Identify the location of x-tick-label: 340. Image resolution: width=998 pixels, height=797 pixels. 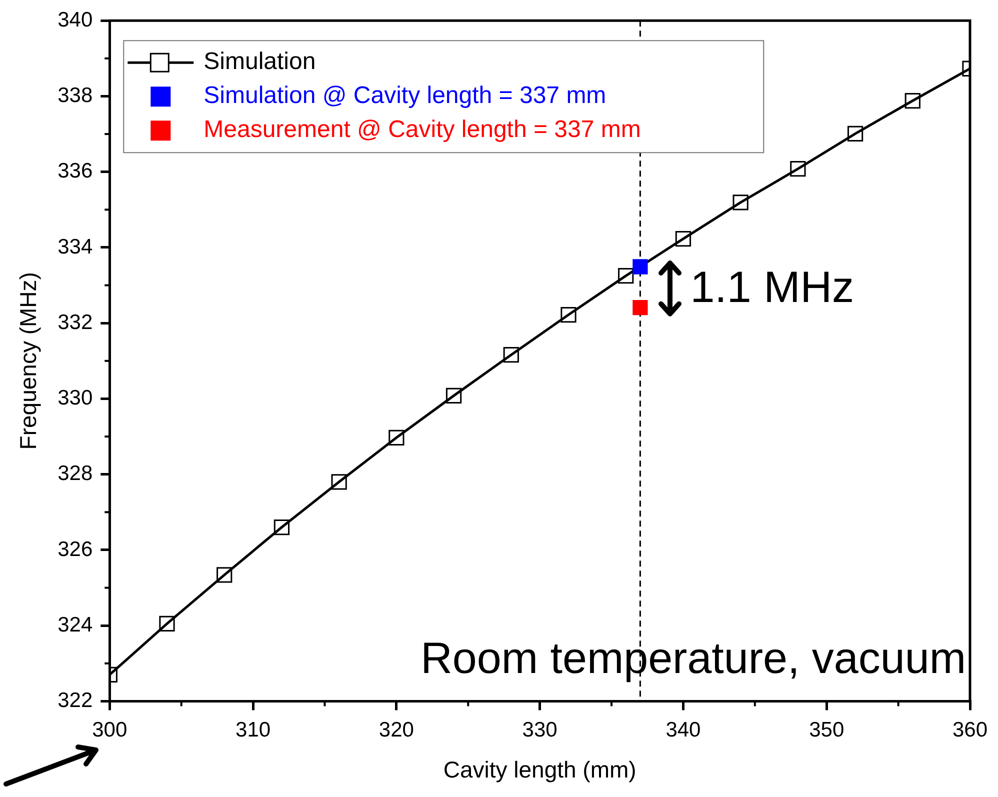
(683, 730).